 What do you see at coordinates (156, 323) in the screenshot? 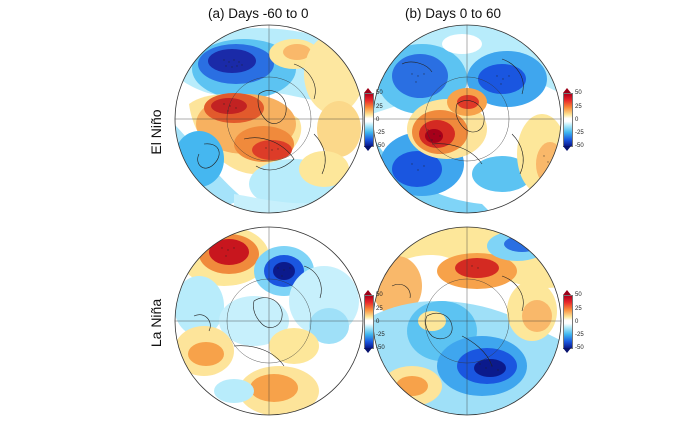
I see `row-label-la-nina: La Niña` at bounding box center [156, 323].